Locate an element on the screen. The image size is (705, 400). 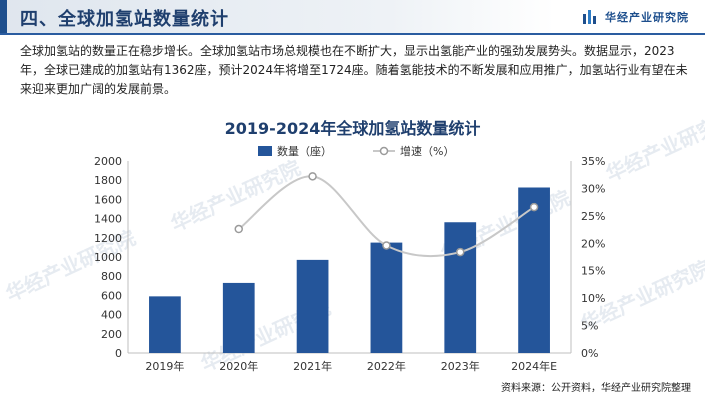
y-right-tick-label: 30% is located at coordinates (593, 188).